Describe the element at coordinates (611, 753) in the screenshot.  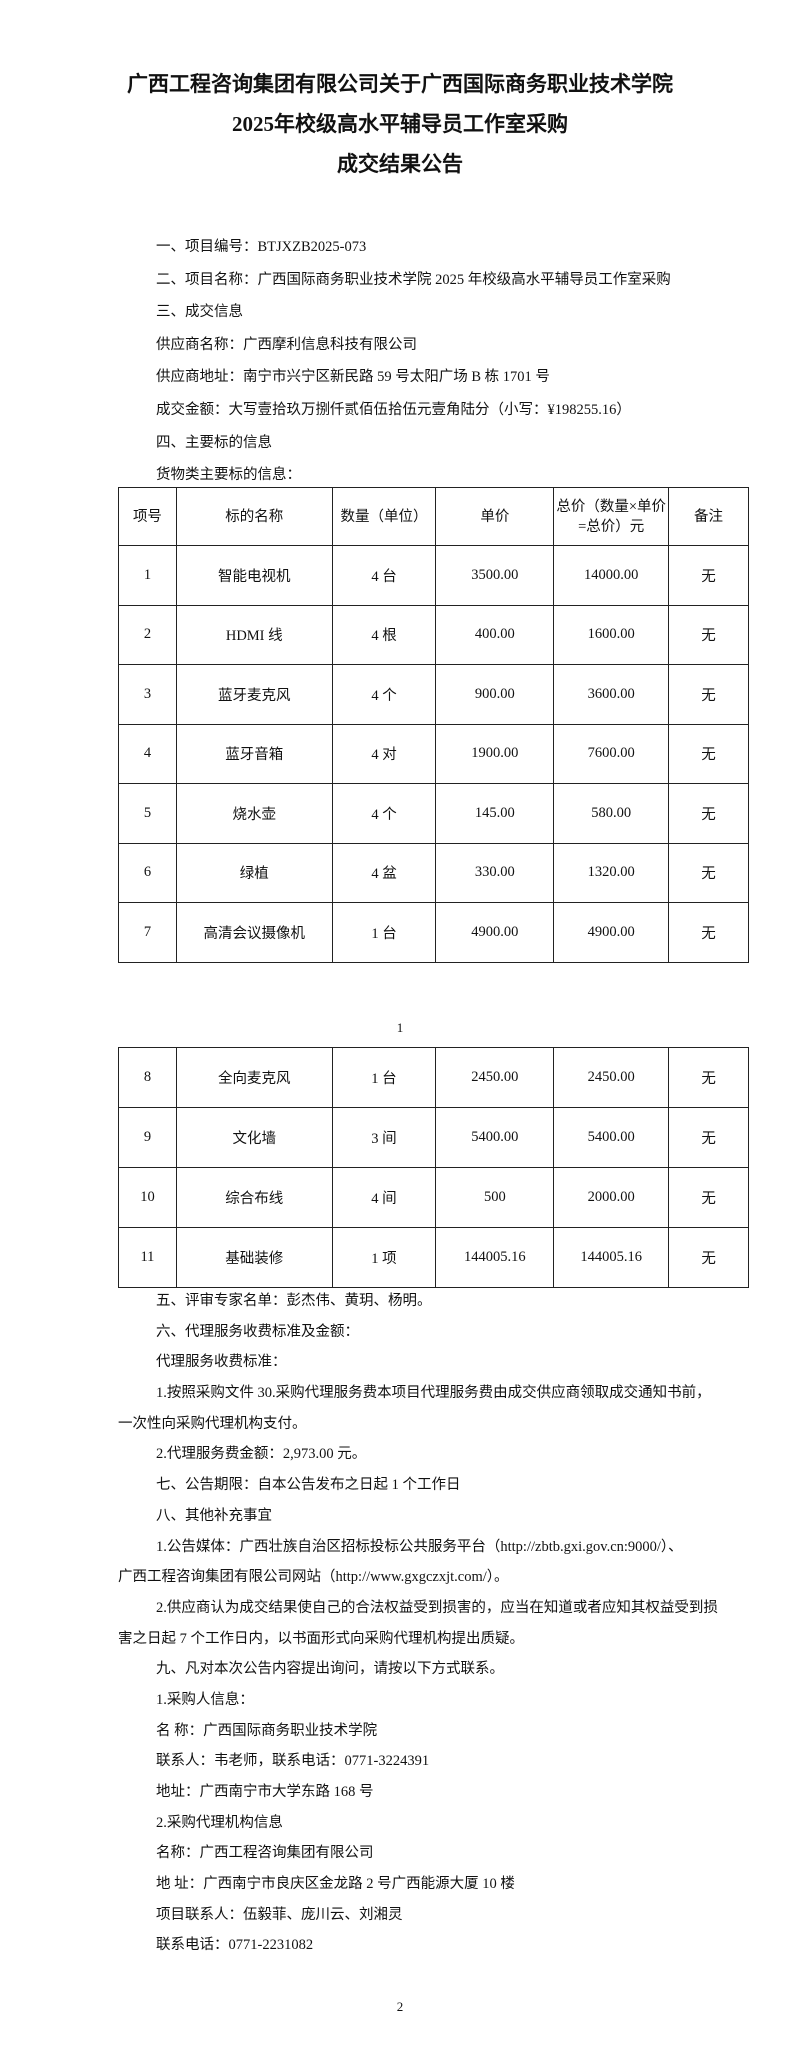
I see `table-cell: 7600.00` at that location.